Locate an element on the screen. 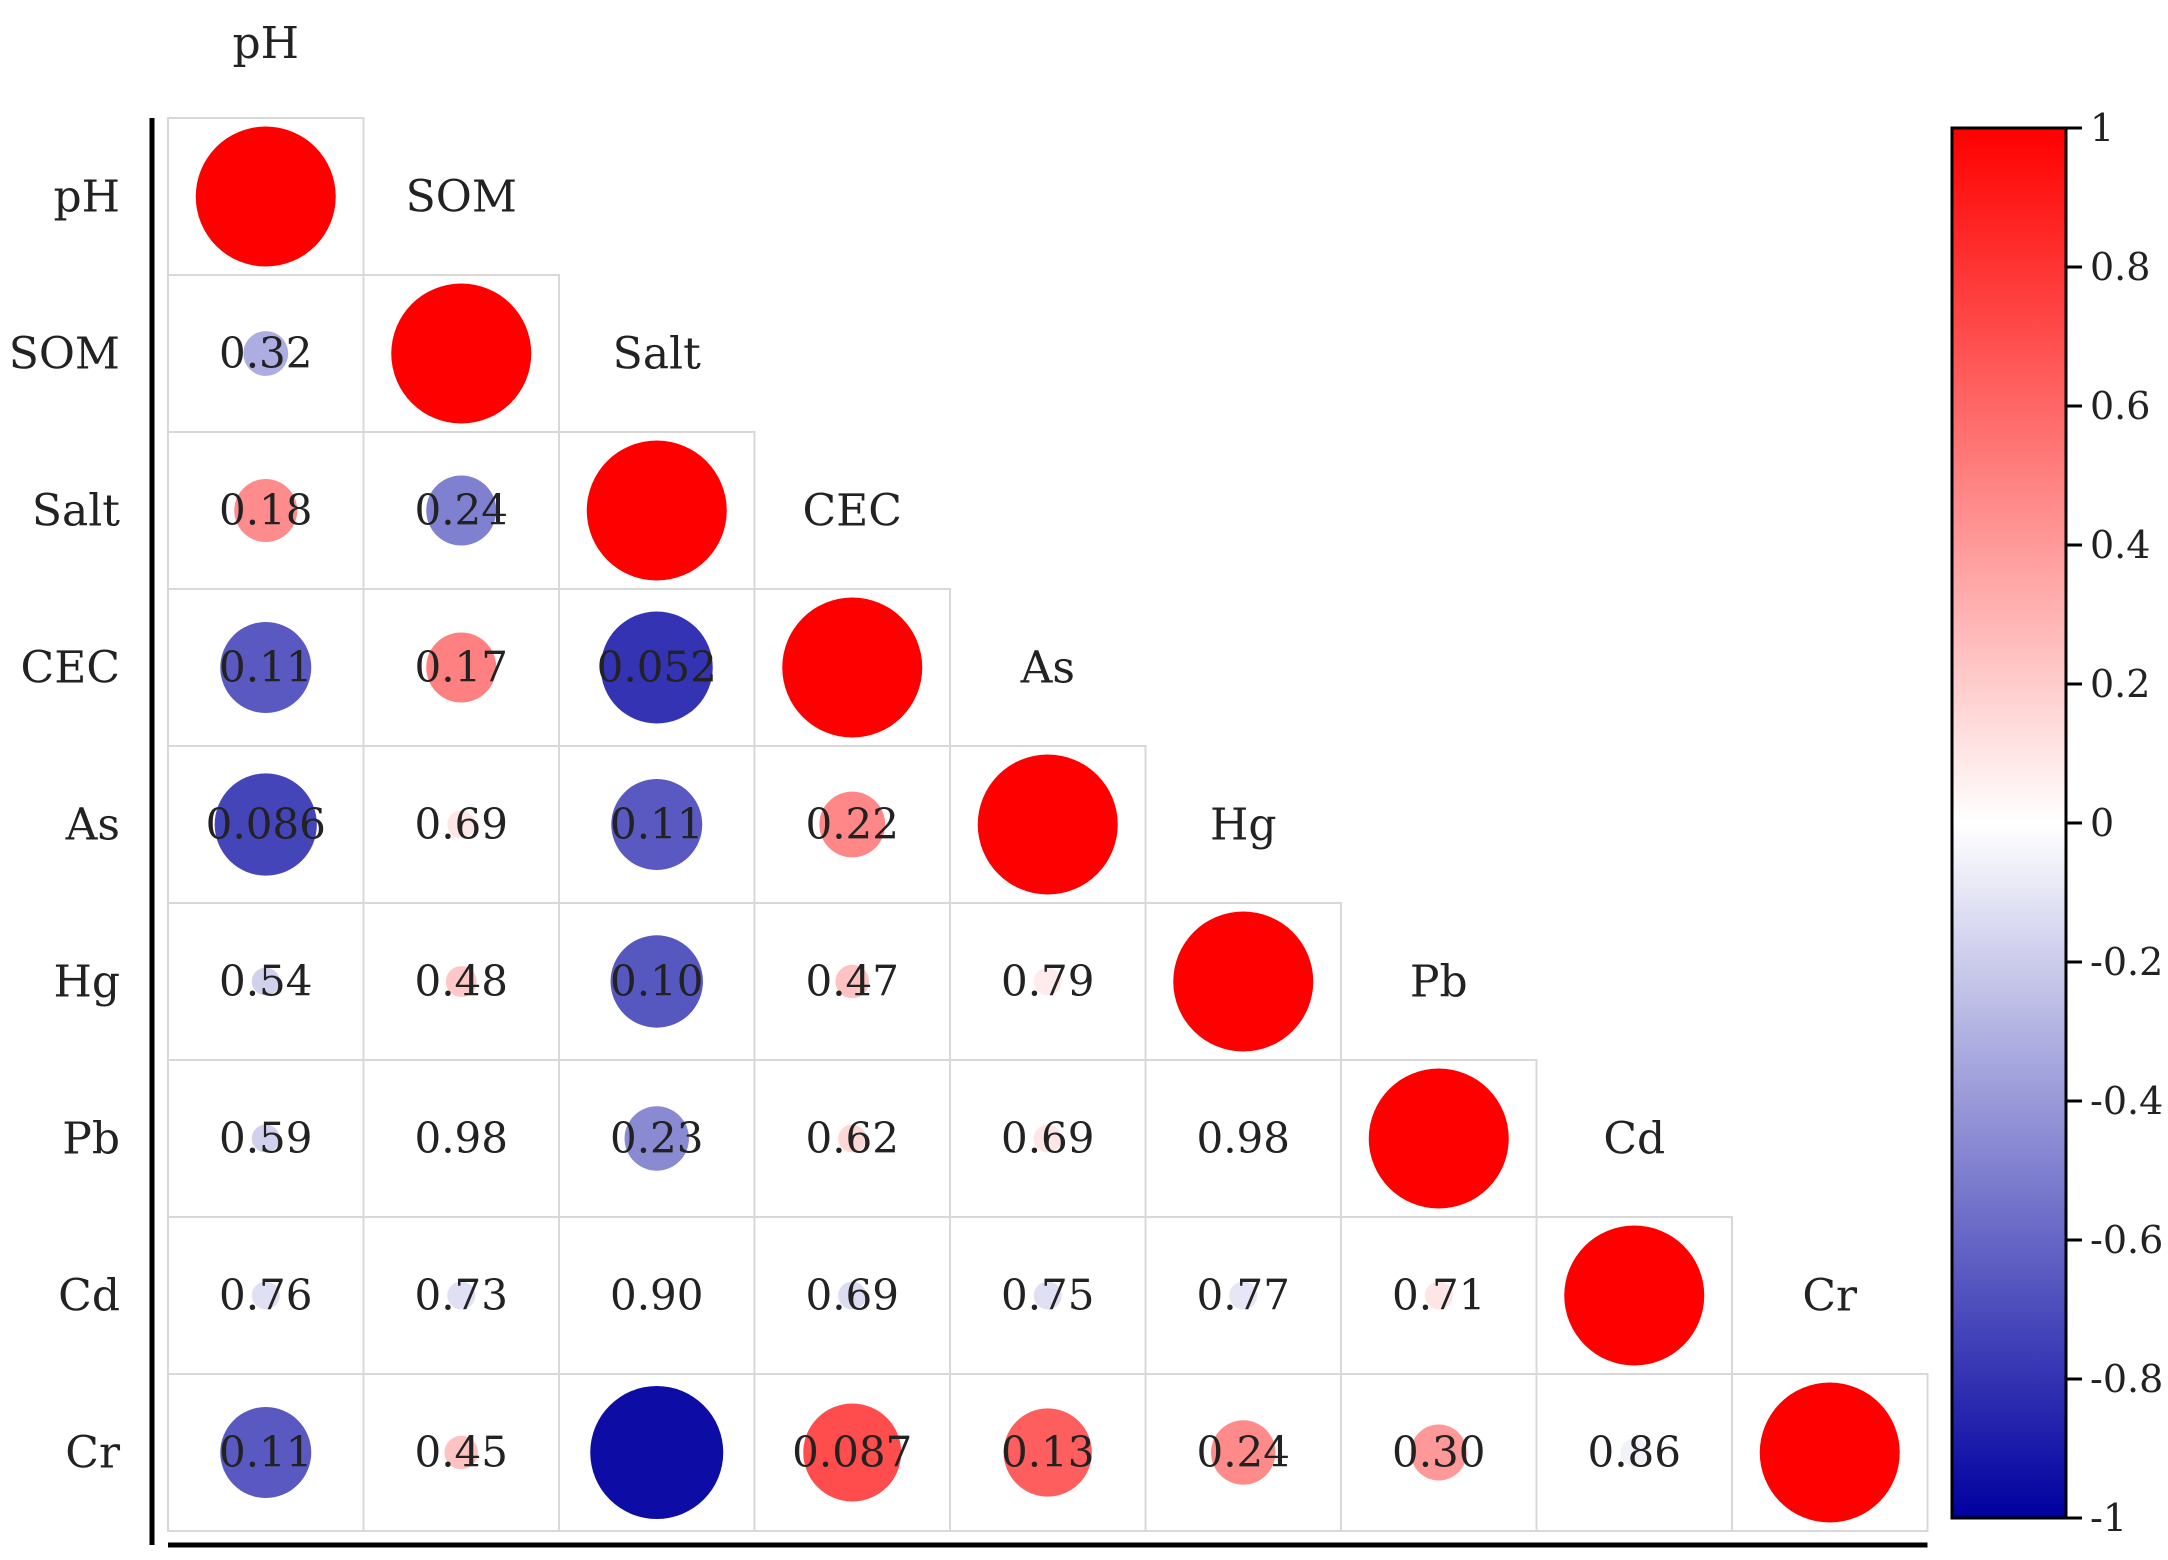  colorbar-tick-label: 0 is located at coordinates (2102, 823).